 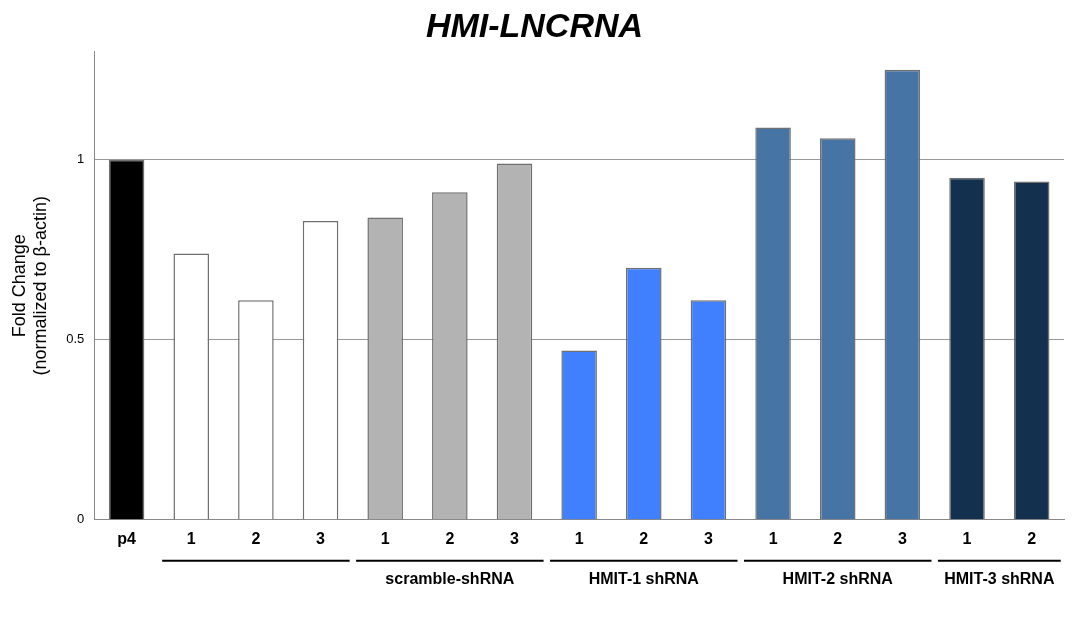 I want to click on y-tick-label: 0, so click(x=81, y=519).